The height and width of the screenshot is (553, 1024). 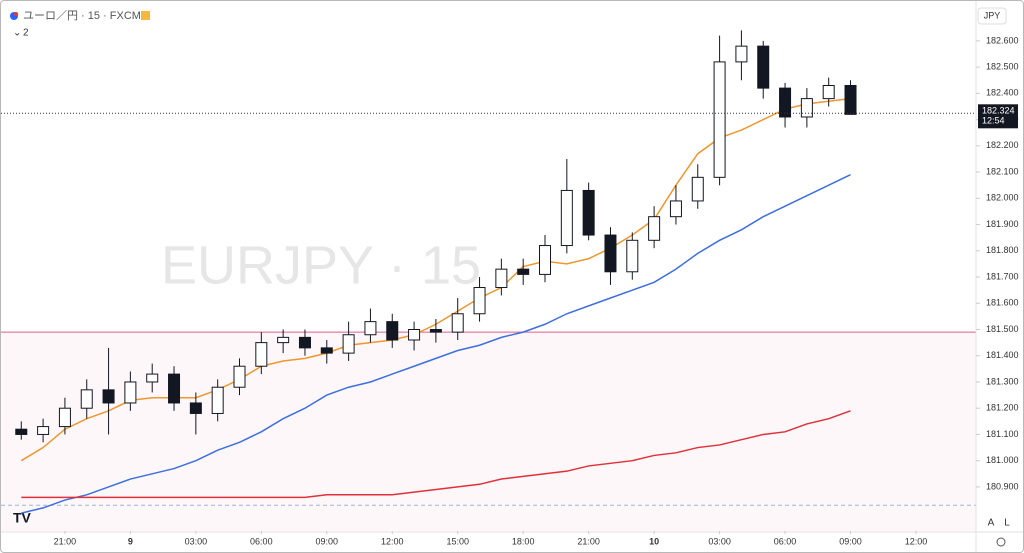 What do you see at coordinates (1002, 408) in the screenshot?
I see `y-tick-label: 181.200` at bounding box center [1002, 408].